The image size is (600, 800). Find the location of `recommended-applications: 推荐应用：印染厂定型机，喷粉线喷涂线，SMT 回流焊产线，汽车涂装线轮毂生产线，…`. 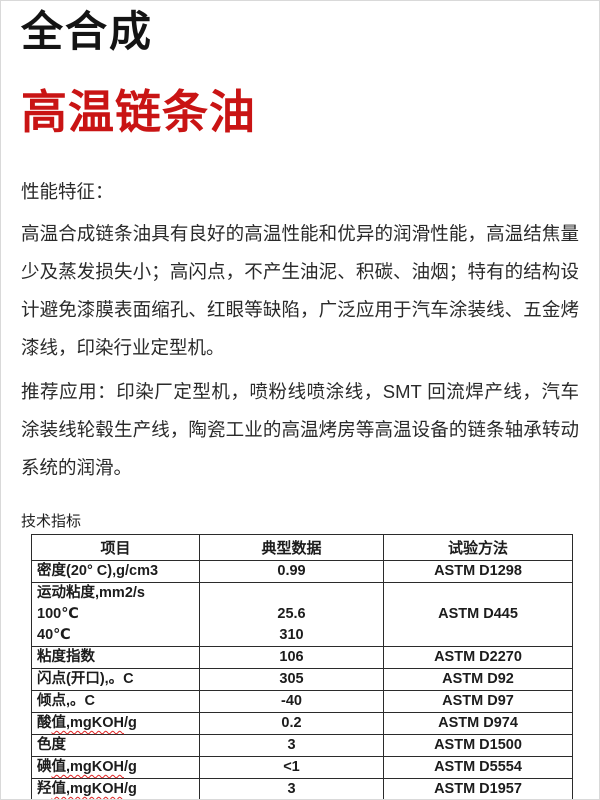

recommended-applications: 推荐应用：印染厂定型机，喷粉线喷涂线，SMT 回流焊产线，汽车涂装线轮毂生产线，… is located at coordinates (300, 429).